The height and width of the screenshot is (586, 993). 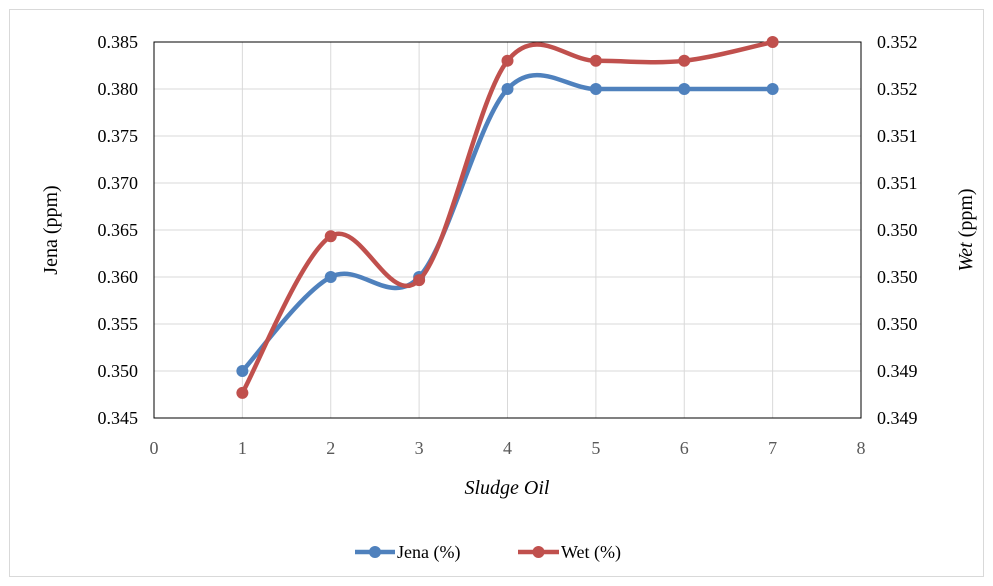 What do you see at coordinates (488, 552) in the screenshot?
I see `legend: Jena (%) Wet (%)` at bounding box center [488, 552].